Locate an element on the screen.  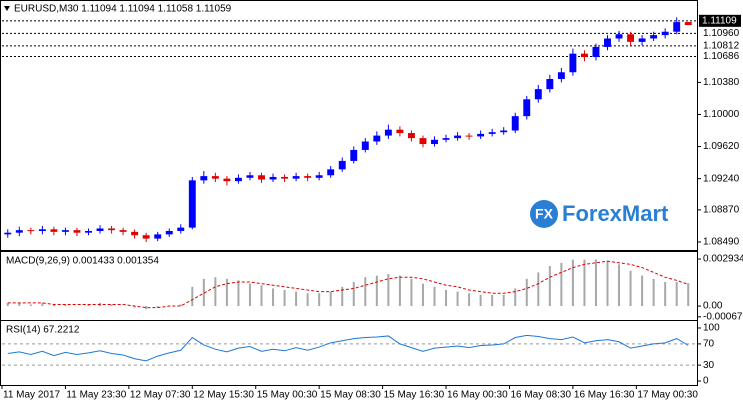
y-tick-label: 70 is located at coordinates (709, 344).